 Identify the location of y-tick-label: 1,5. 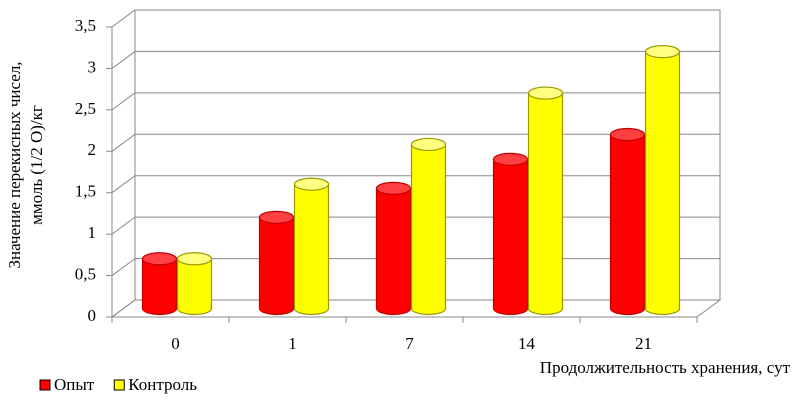
(85, 191).